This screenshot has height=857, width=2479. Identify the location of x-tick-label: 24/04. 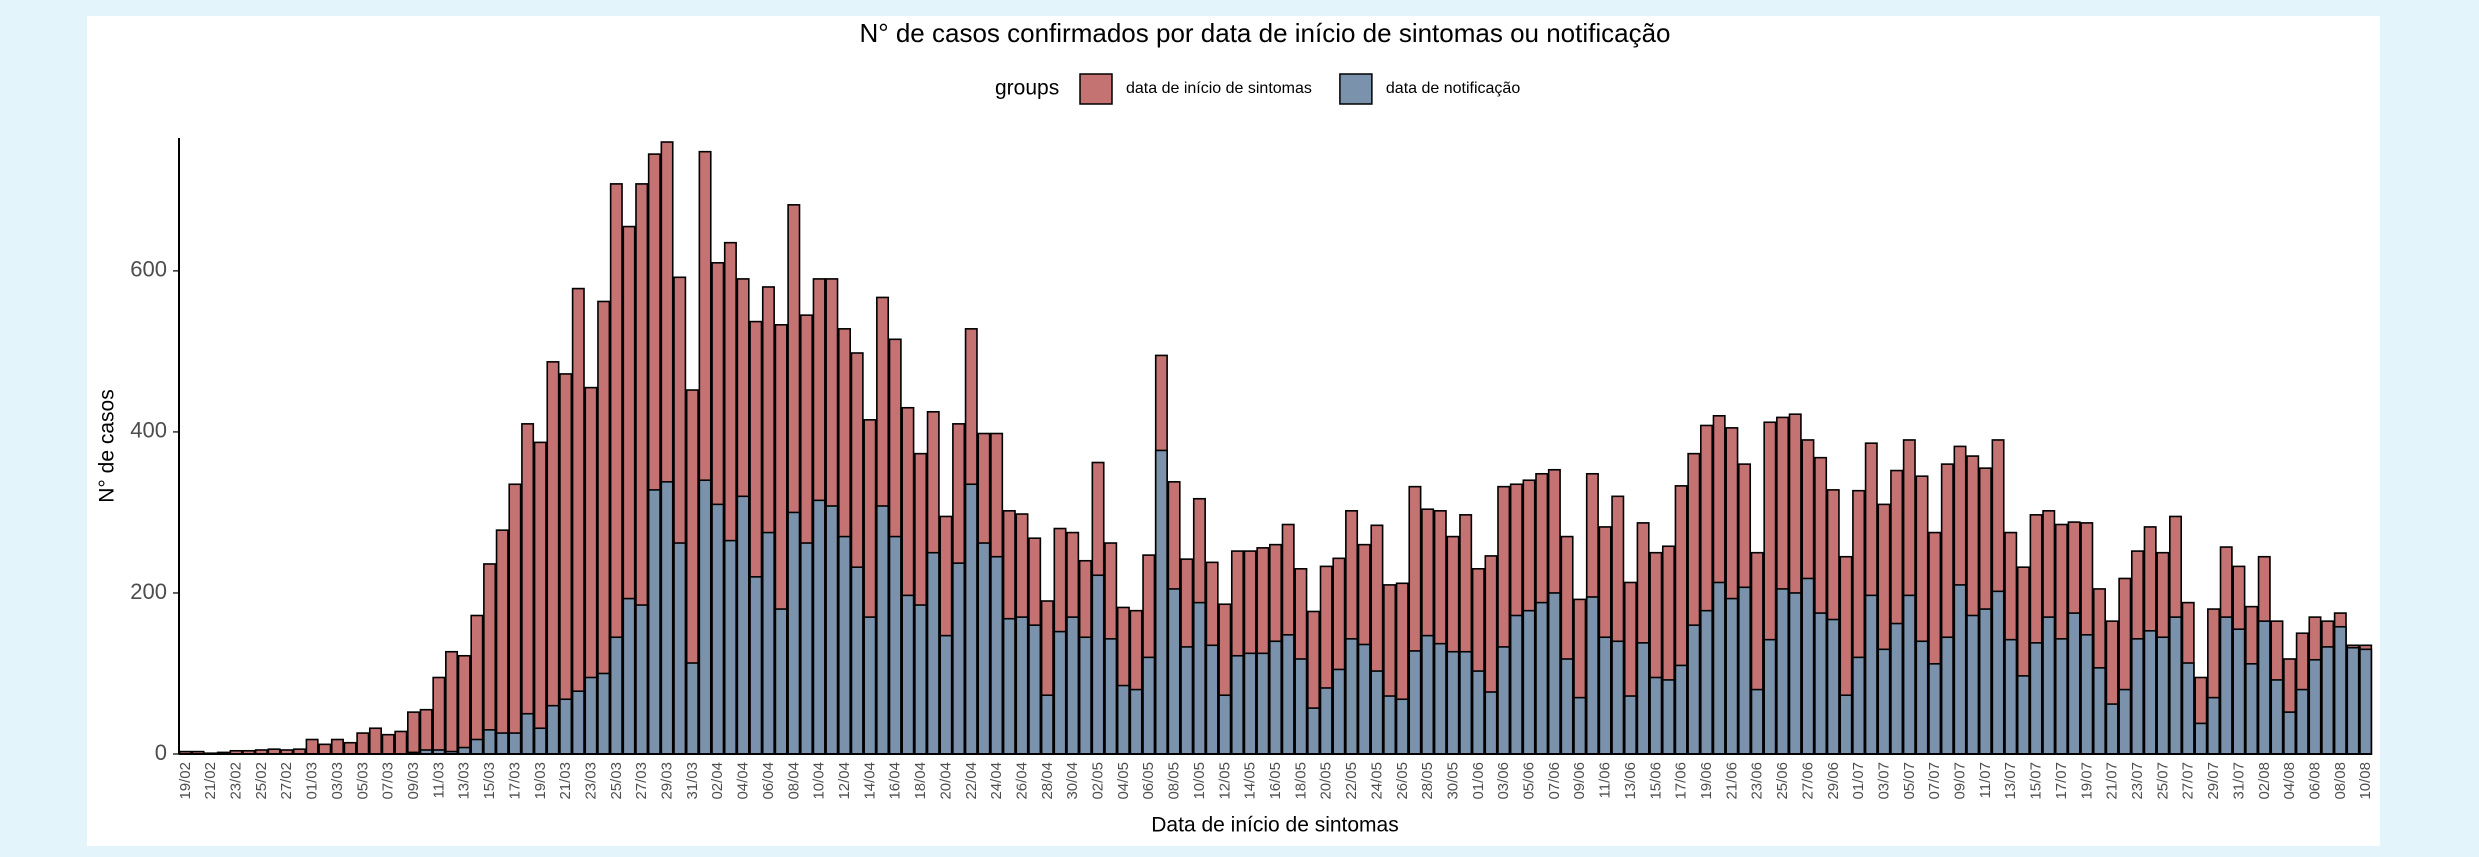
(996, 781).